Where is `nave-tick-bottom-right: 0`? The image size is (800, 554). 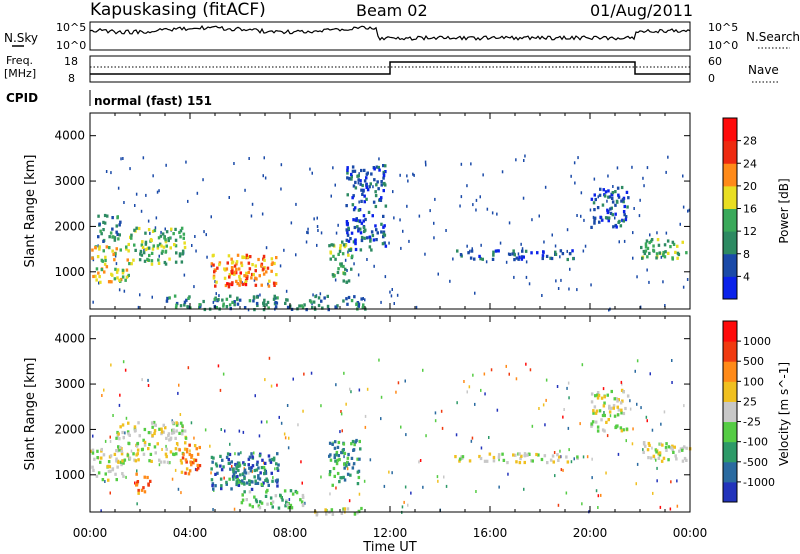
nave-tick-bottom-right: 0 is located at coordinates (711, 78).